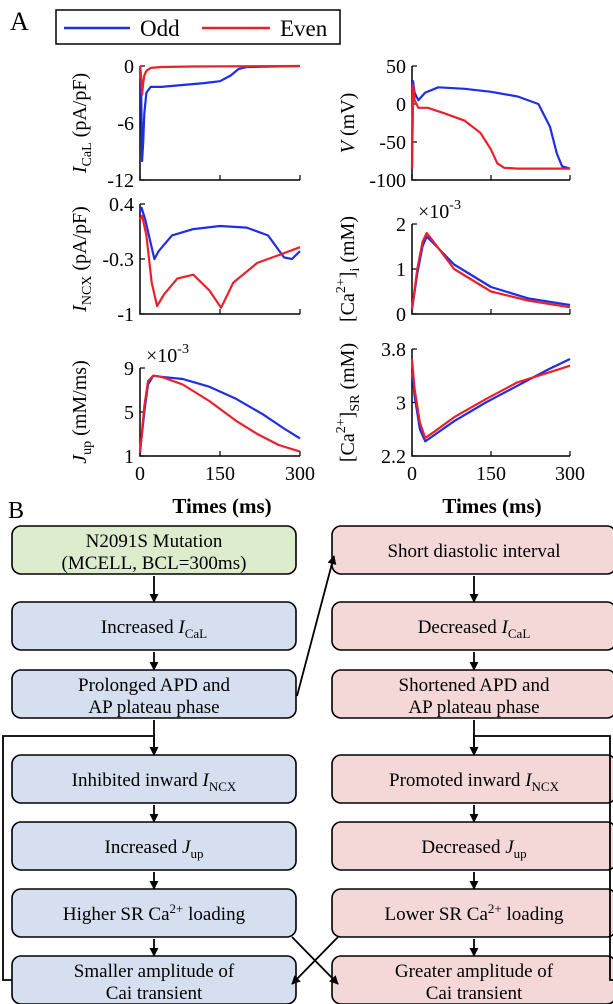 The width and height of the screenshot is (613, 1004). Describe the element at coordinates (474, 629) in the screenshot. I see `flow-box-text: Decreased ICaL` at that location.